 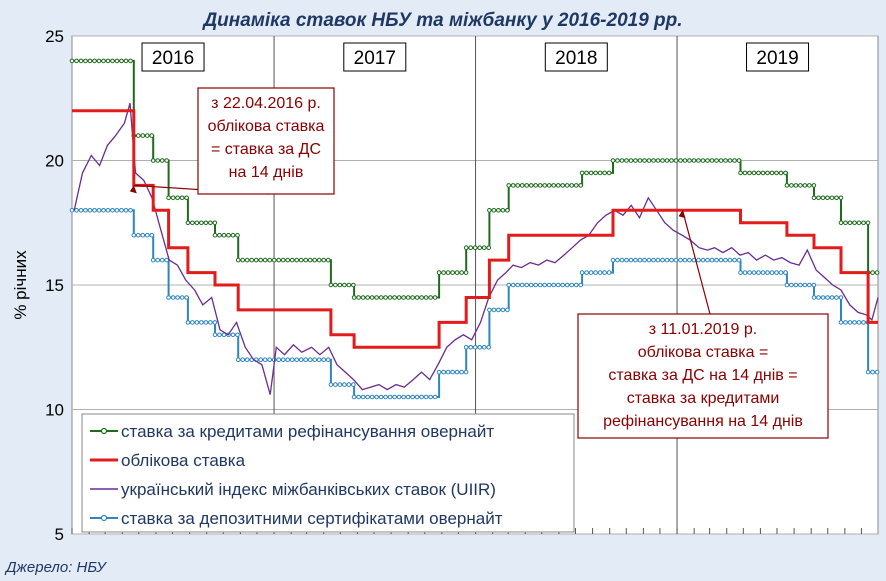 I want to click on year-label: 2019, so click(x=777, y=58).